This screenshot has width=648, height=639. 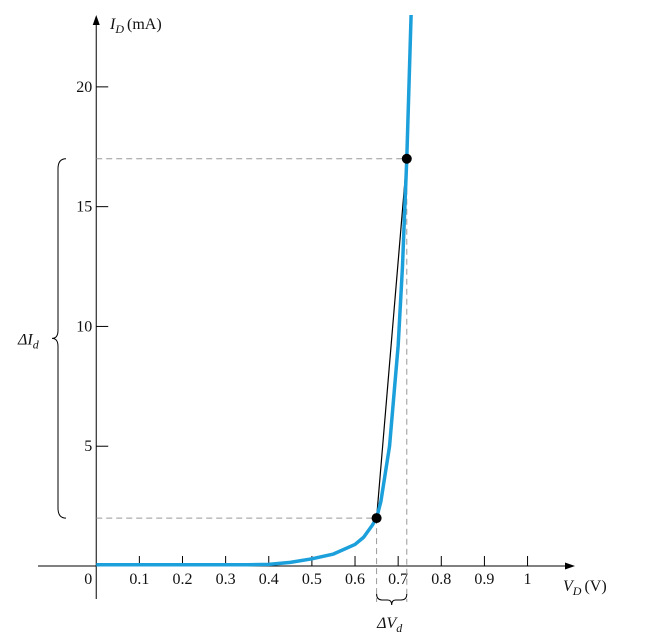 I want to click on y-axis-label-unit: (mA), so click(x=144, y=24).